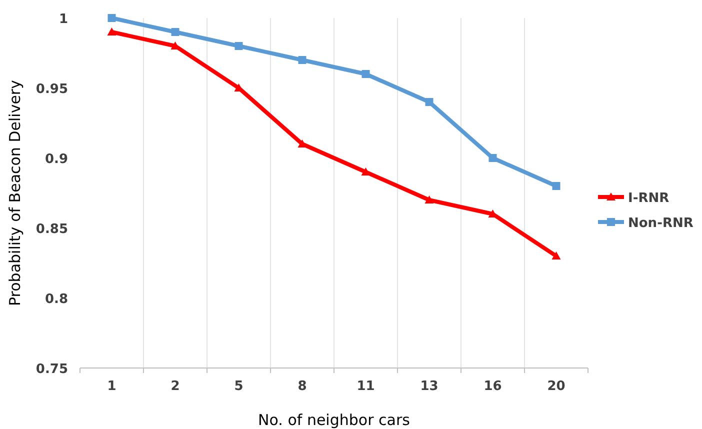 Image resolution: width=702 pixels, height=429 pixels. I want to click on legend-label: I-RNR, so click(649, 198).